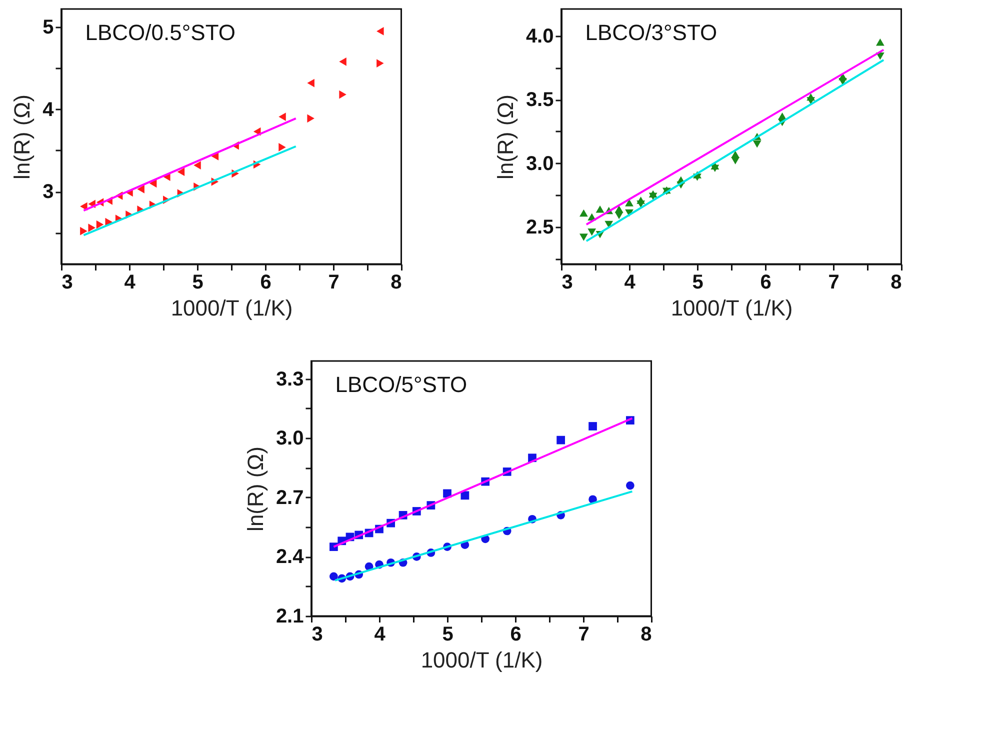 Image resolution: width=983 pixels, height=755 pixels. What do you see at coordinates (540, 100) in the screenshot?
I see `y-tick-label: 3.5` at bounding box center [540, 100].